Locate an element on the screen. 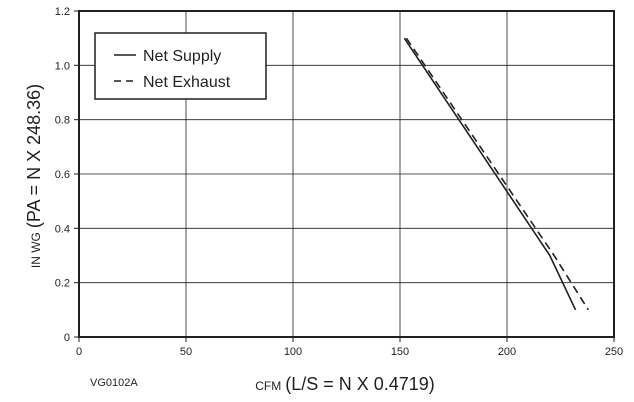 This screenshot has height=402, width=634. x-axis-label-units: CFM is located at coordinates (268, 386).